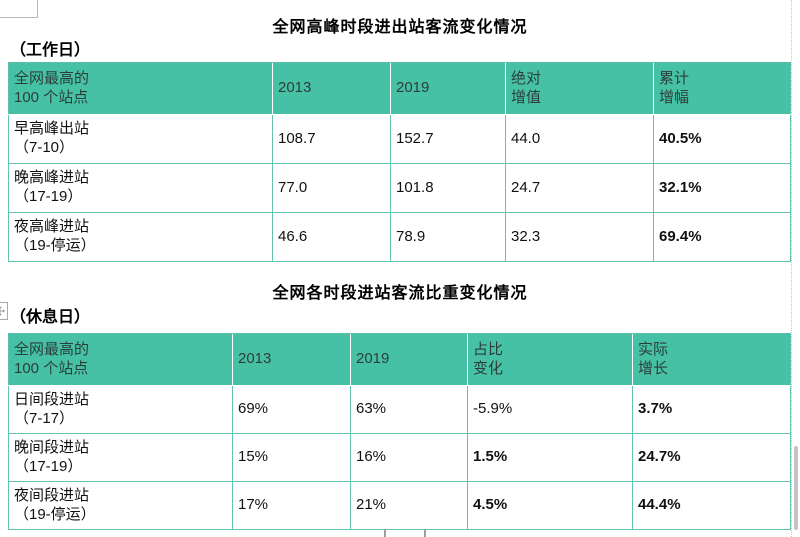 The image size is (800, 537). What do you see at coordinates (291, 457) in the screenshot?
I see `table-cell: 15%` at bounding box center [291, 457].